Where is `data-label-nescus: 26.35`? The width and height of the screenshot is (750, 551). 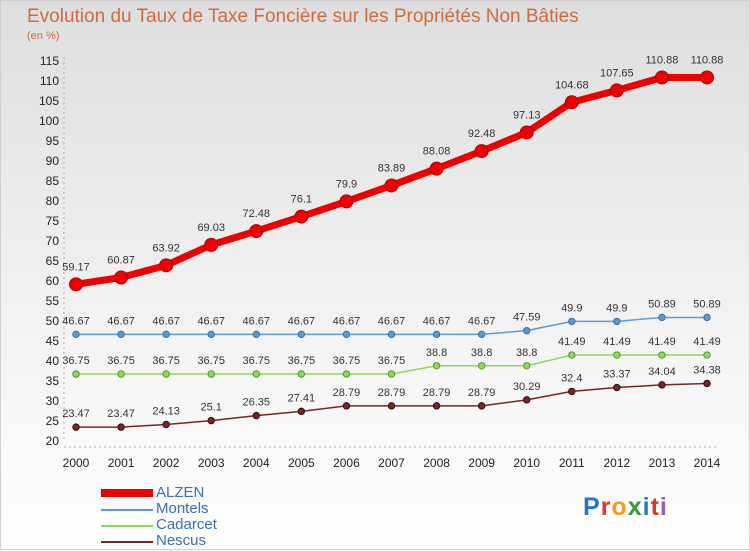
data-label-nescus: 26.35 is located at coordinates (257, 403).